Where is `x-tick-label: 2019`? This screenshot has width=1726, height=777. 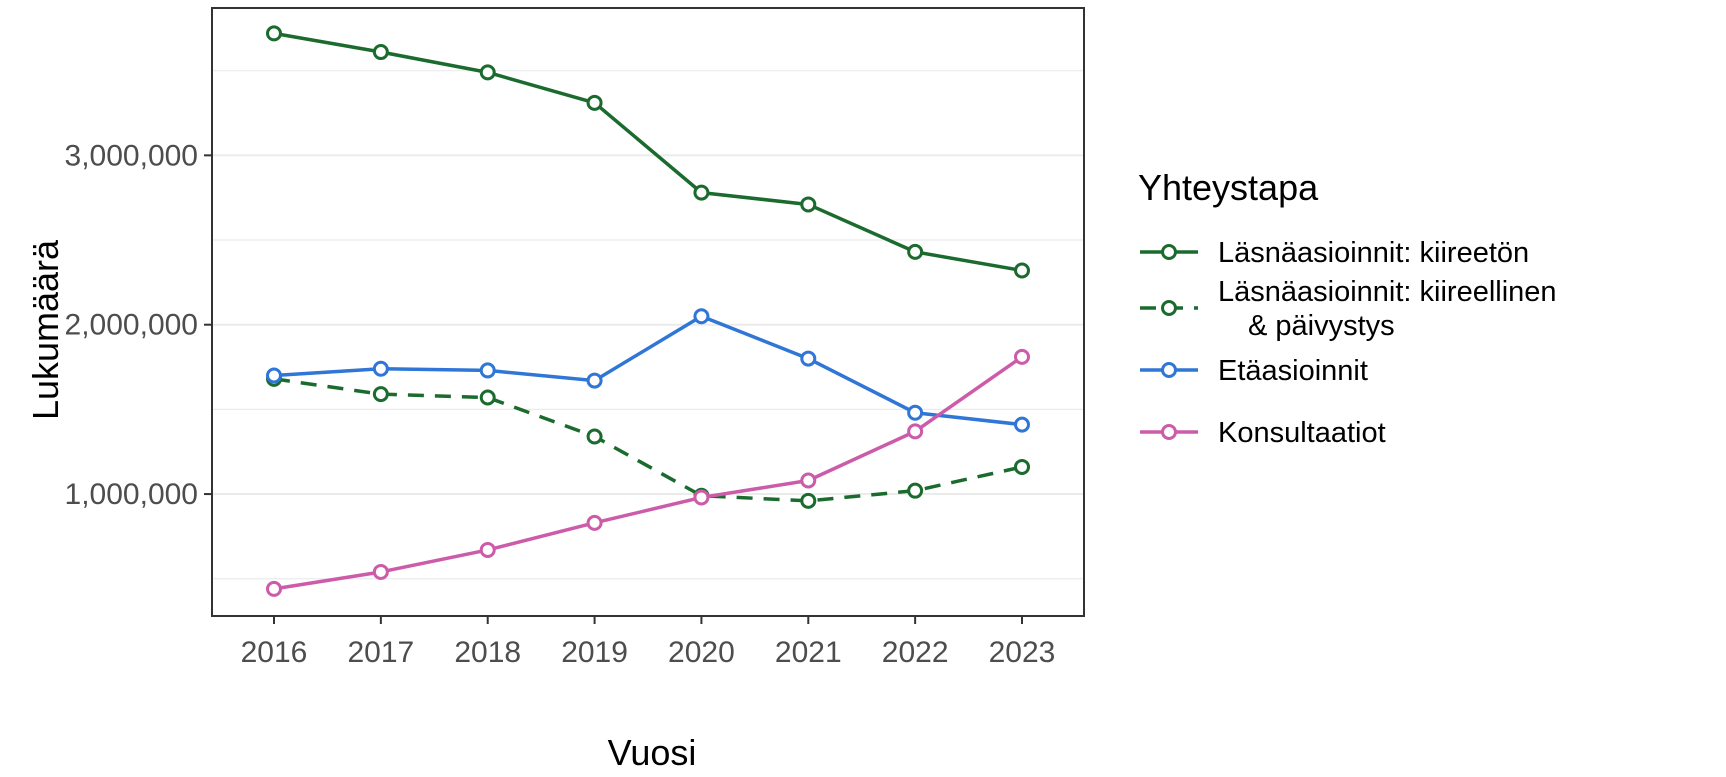 x-tick-label: 2019 is located at coordinates (594, 652).